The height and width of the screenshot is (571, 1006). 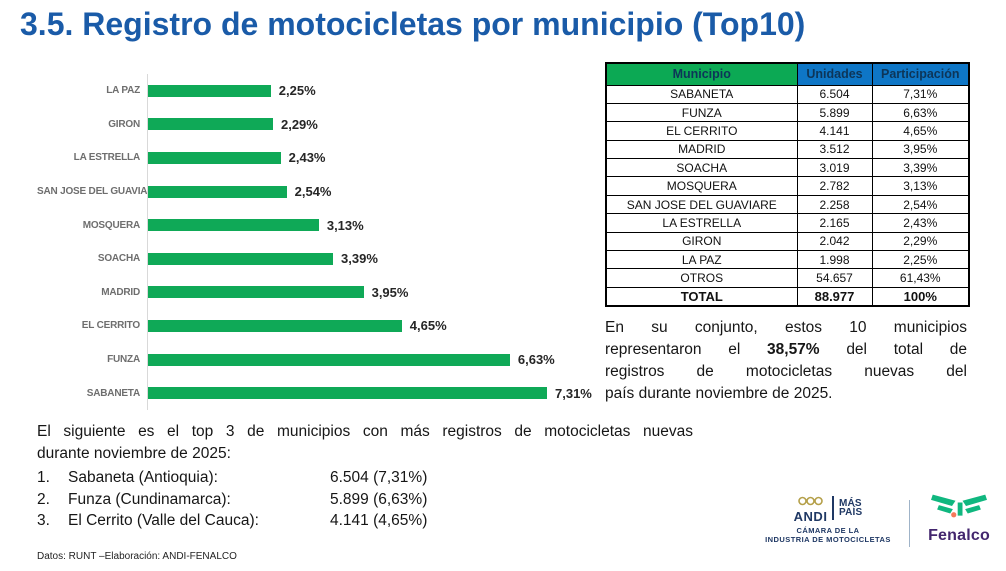 What do you see at coordinates (372, 359) in the screenshot?
I see `bar-track: 6,63%` at bounding box center [372, 359].